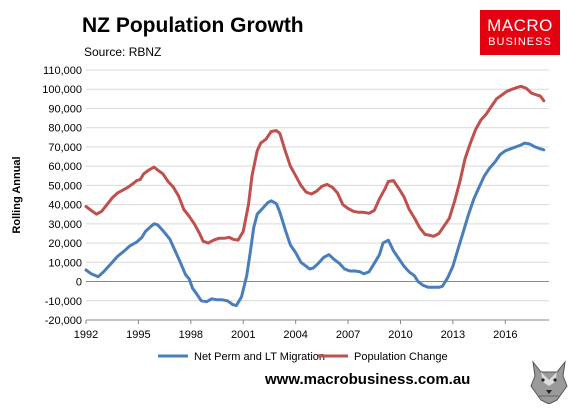 The width and height of the screenshot is (581, 411). Describe the element at coordinates (505, 335) in the screenshot. I see `x-tick-label: 2016` at that location.